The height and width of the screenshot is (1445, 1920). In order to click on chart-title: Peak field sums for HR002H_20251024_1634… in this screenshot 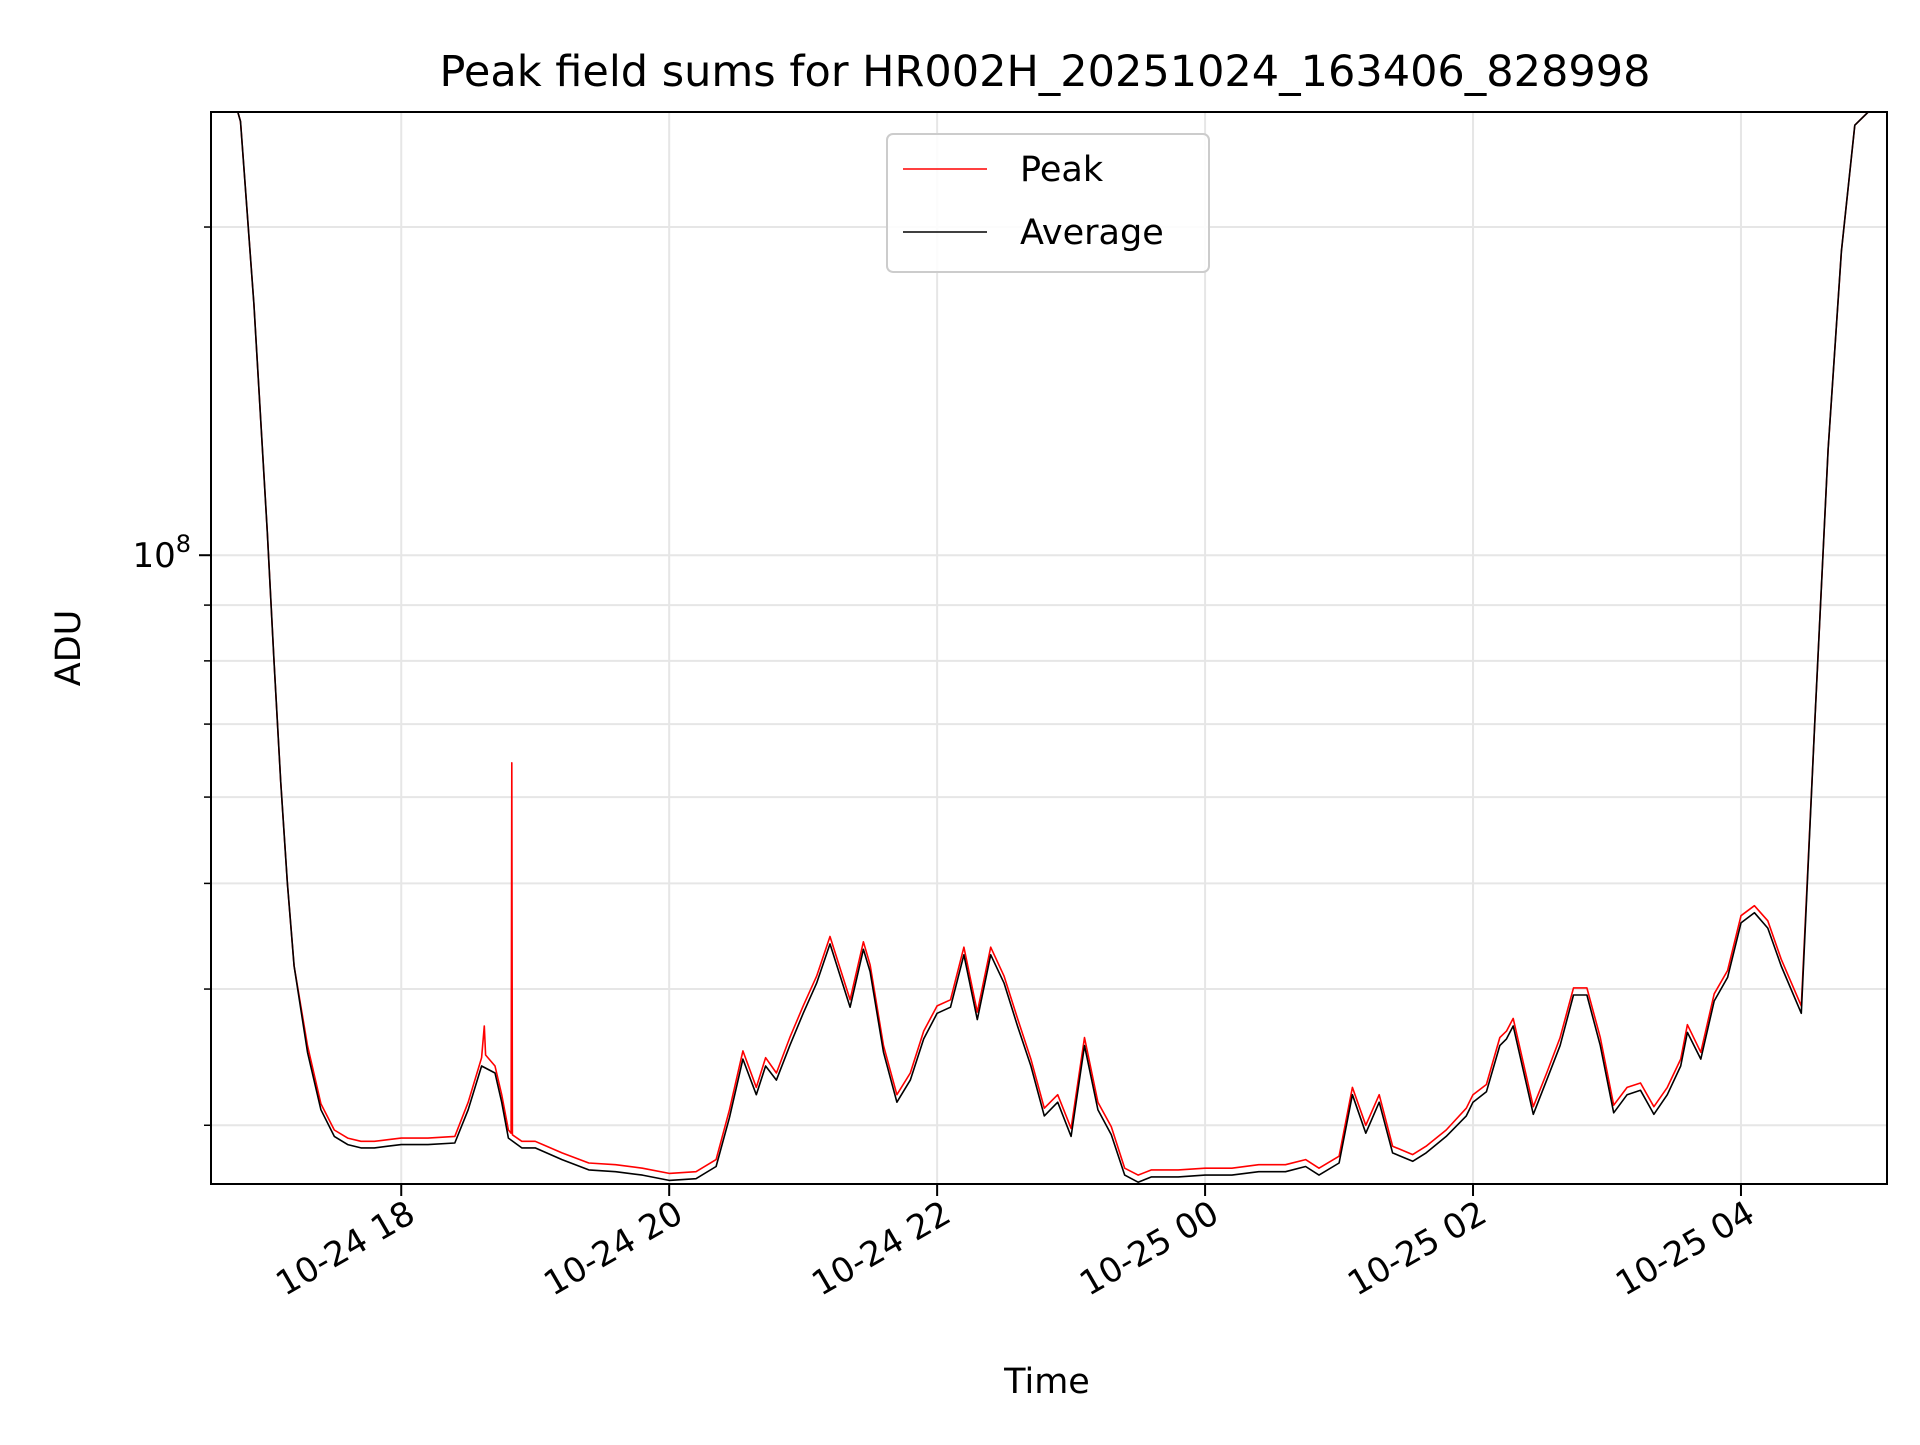, I will do `click(1045, 72)`.